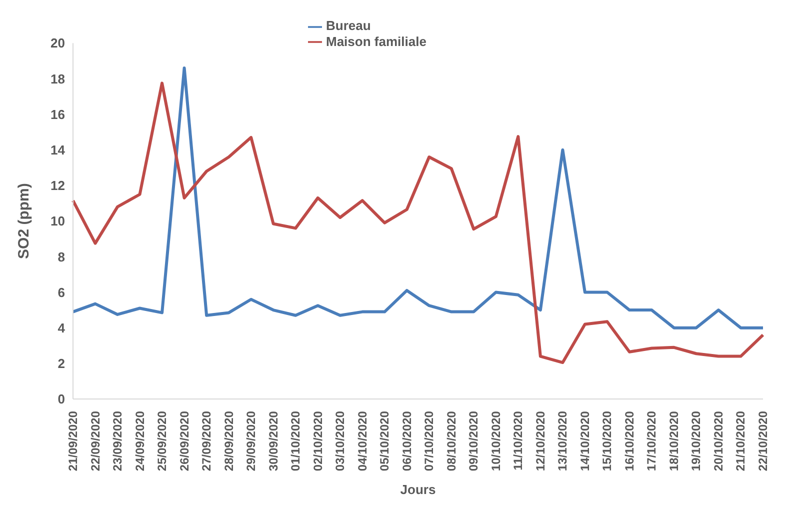 This screenshot has height=506, width=805. What do you see at coordinates (362, 441) in the screenshot?
I see `x-tick-label: 04/10/2020` at bounding box center [362, 441].